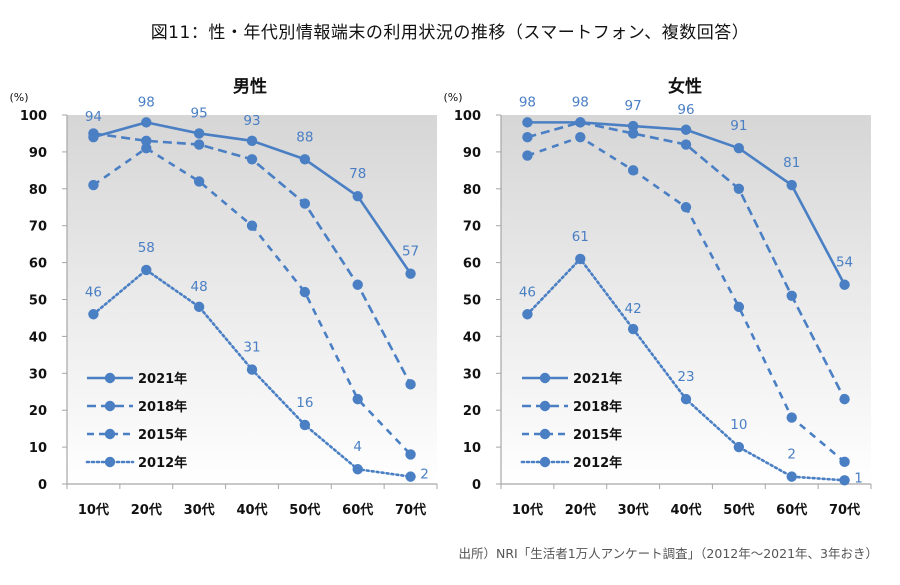 Image resolution: width=900 pixels, height=585 pixels. What do you see at coordinates (199, 113) in the screenshot?
I see `data-label: 95` at bounding box center [199, 113].